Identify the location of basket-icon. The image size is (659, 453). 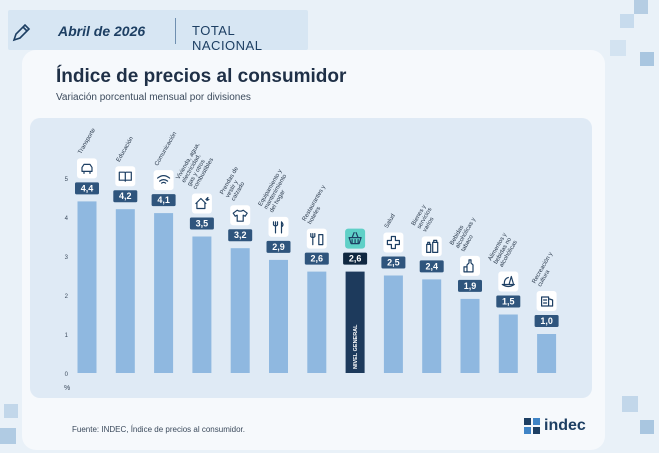
(355, 238).